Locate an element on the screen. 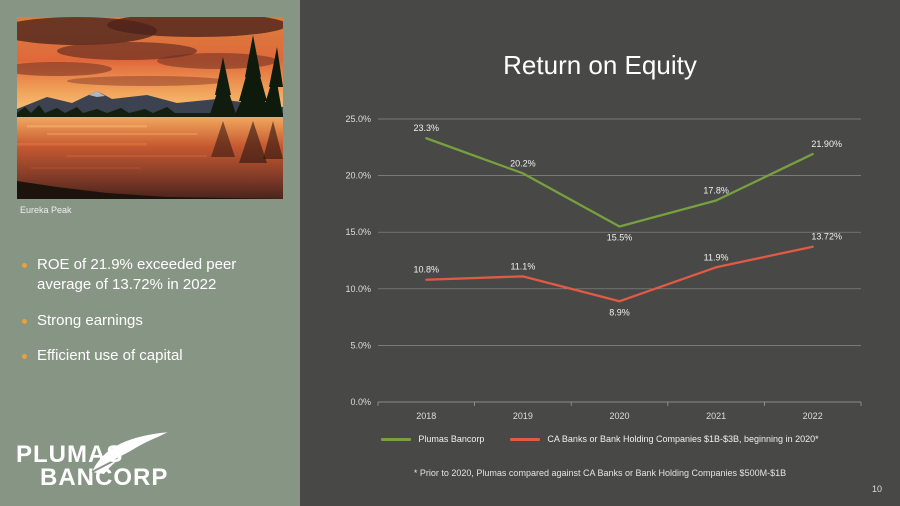  photo-caption: Eureka Peak is located at coordinates (46, 210).